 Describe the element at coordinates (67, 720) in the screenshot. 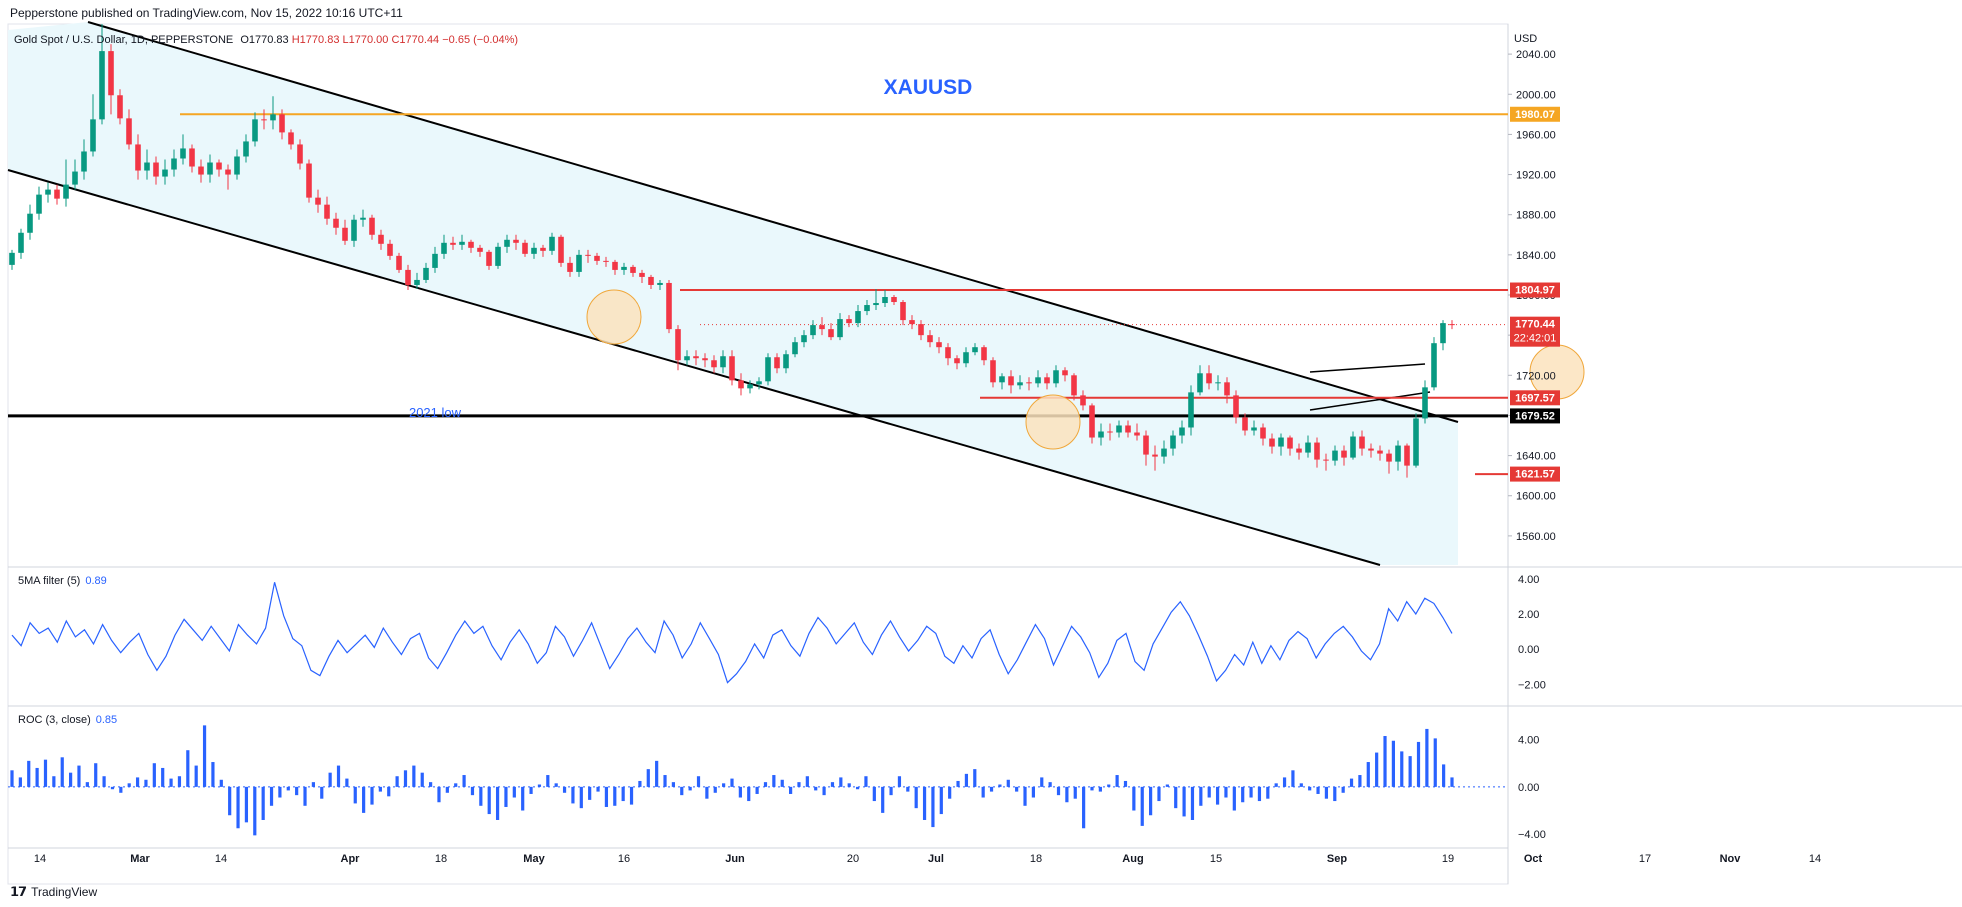

I see `roc-legend: ROC (3, close) 0.85` at that location.